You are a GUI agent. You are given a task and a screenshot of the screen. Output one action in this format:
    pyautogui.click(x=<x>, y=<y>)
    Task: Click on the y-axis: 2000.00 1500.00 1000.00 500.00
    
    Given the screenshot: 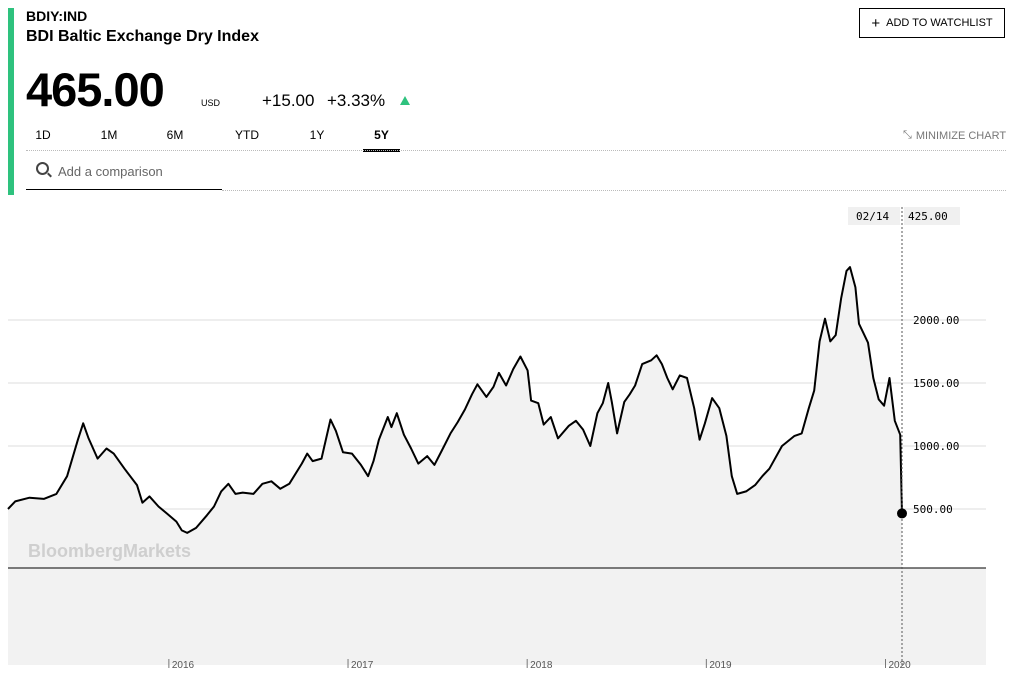 What is the action you would take?
    pyautogui.click(x=936, y=415)
    